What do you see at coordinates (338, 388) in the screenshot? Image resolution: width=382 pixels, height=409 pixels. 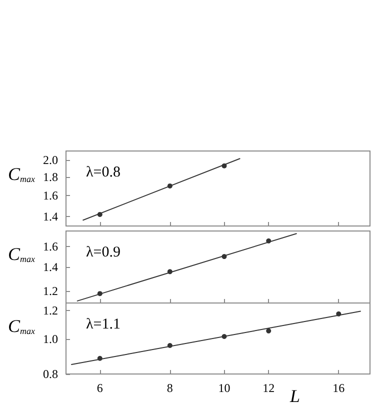 I see `x-tick-label: 16` at bounding box center [338, 388].